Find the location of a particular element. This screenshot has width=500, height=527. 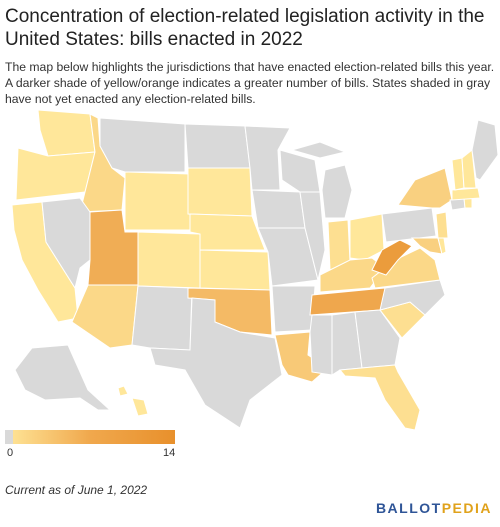

legend-gray-swatch is located at coordinates (9, 437).